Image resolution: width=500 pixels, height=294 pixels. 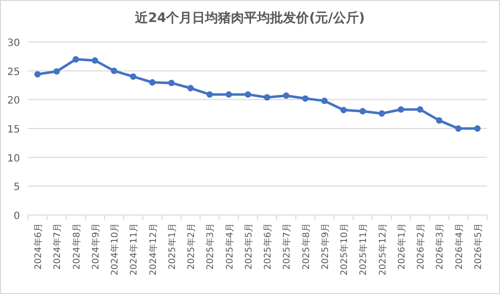 What do you see at coordinates (210, 246) in the screenshot?
I see `x-tick-label: 2025年3月` at bounding box center [210, 246].